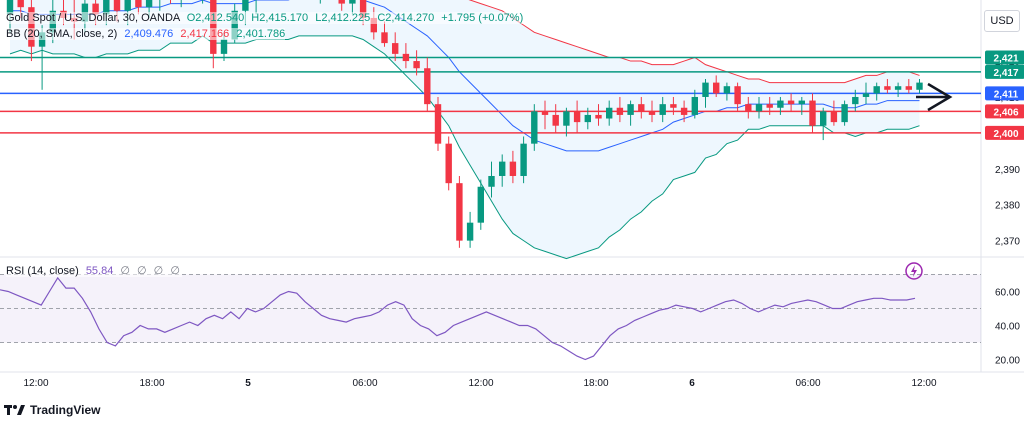 This screenshot has width=1024, height=425. Describe the element at coordinates (280, 18) in the screenshot. I see `high-value: H2,415.170` at that location.